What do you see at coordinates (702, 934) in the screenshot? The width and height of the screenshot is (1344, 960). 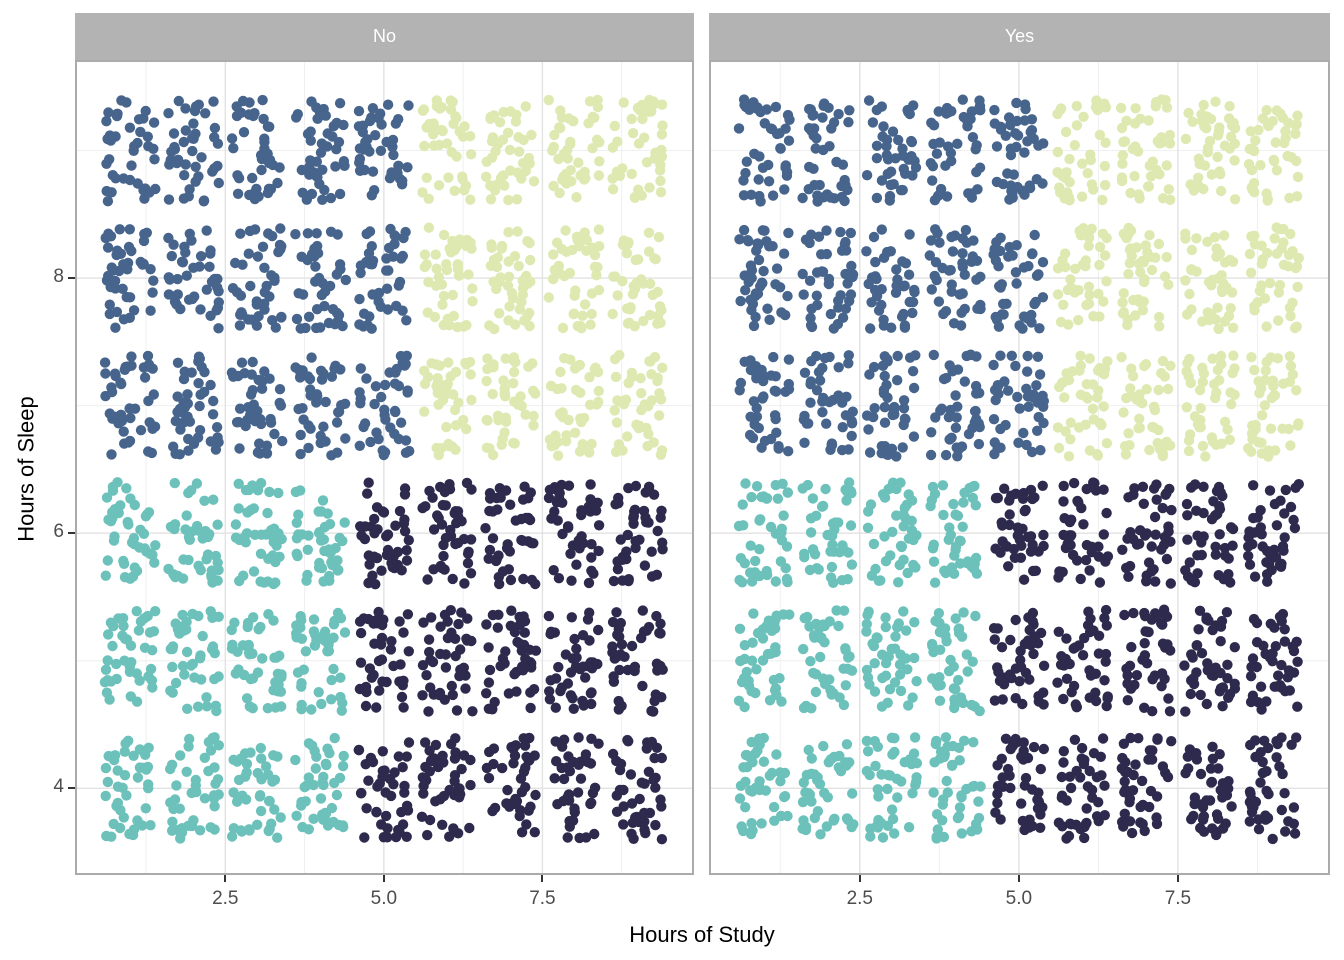 I see `x-axis-title: Hours of Study` at bounding box center [702, 934].